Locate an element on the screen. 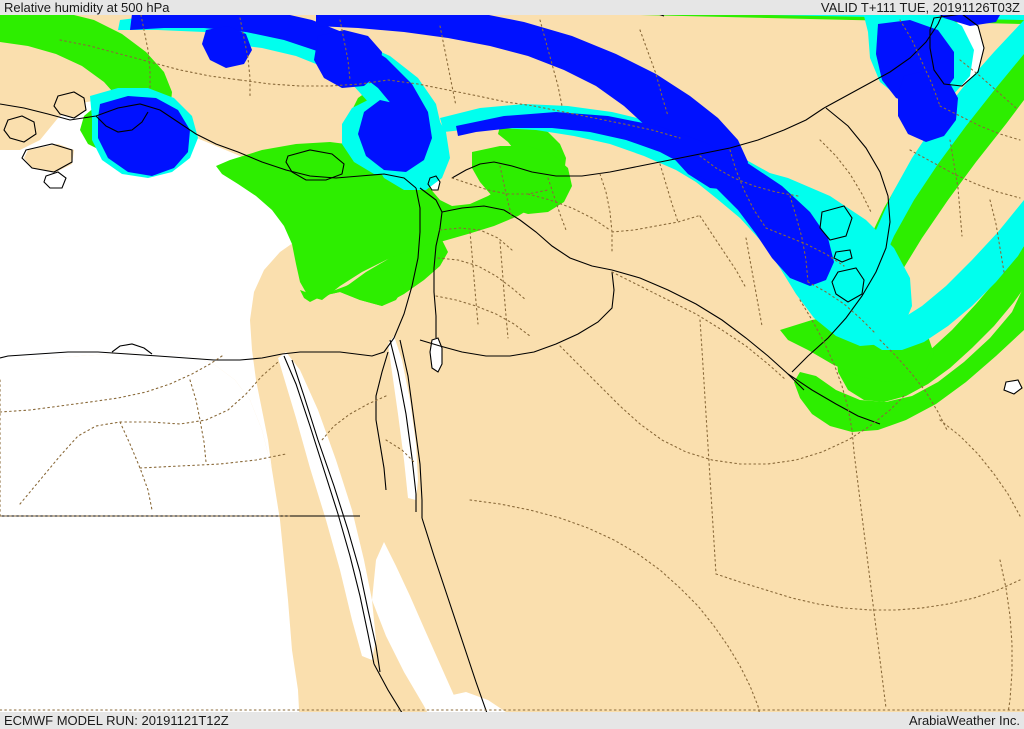 This screenshot has width=1024, height=729. coastline-gulf-aqaba-east is located at coordinates (411, 428).